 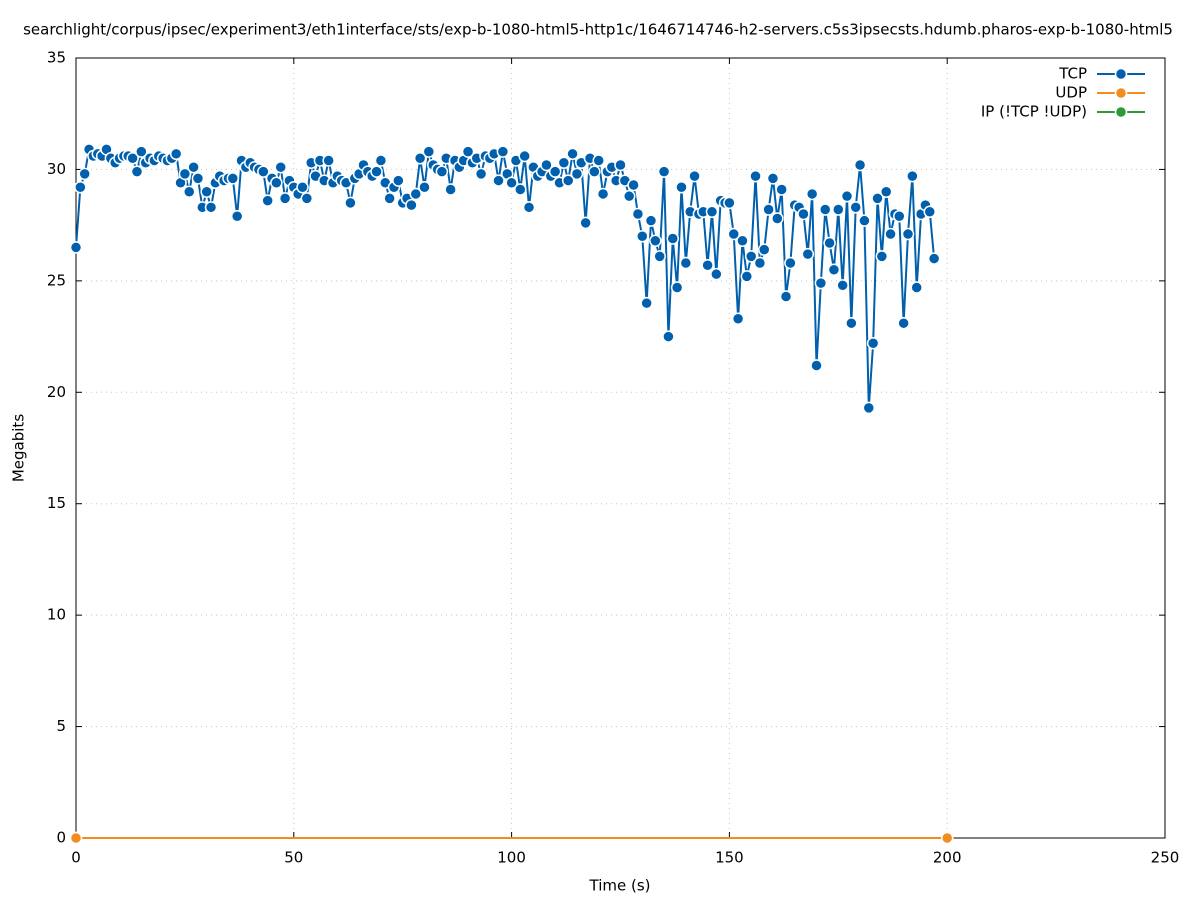 I want to click on y-tick-label: 30, so click(x=56, y=169).